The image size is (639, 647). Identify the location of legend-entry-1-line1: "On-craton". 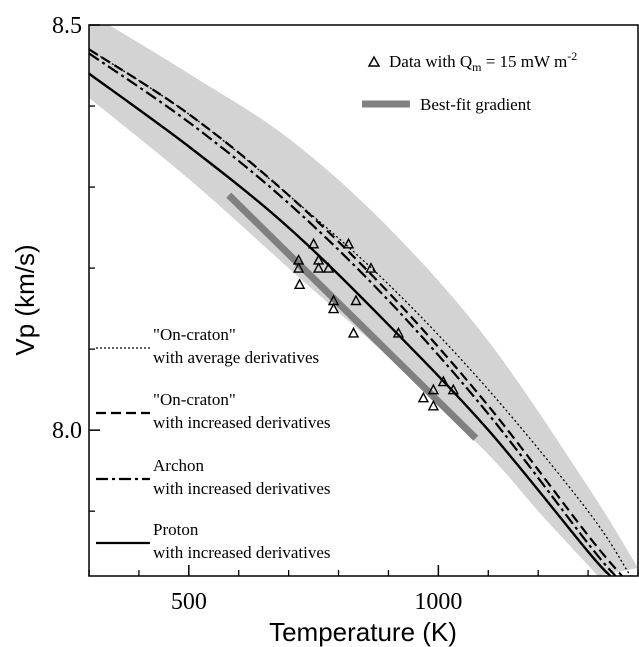
(194, 399).